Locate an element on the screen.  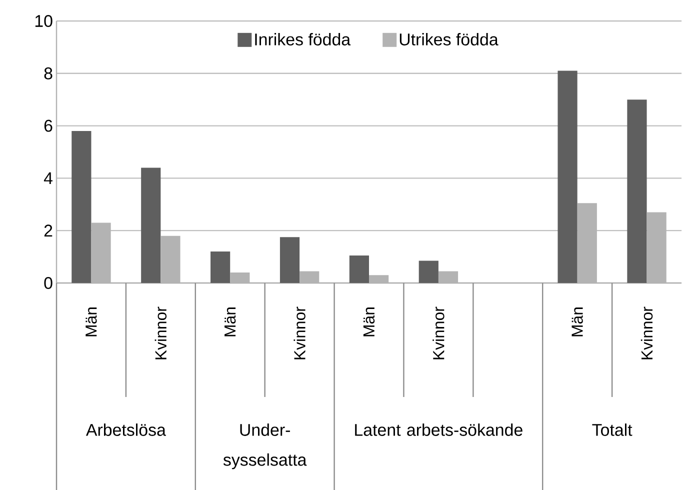
legend-label: Utrikes födda is located at coordinates (449, 39).